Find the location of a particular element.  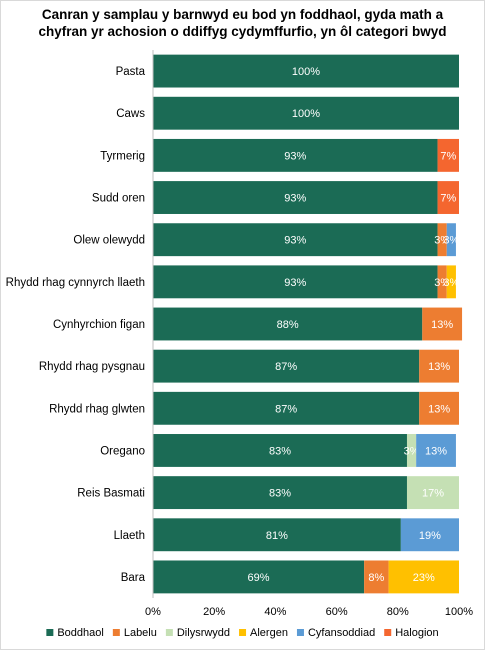

bar-segment-caws-boddhaol is located at coordinates (306, 113).